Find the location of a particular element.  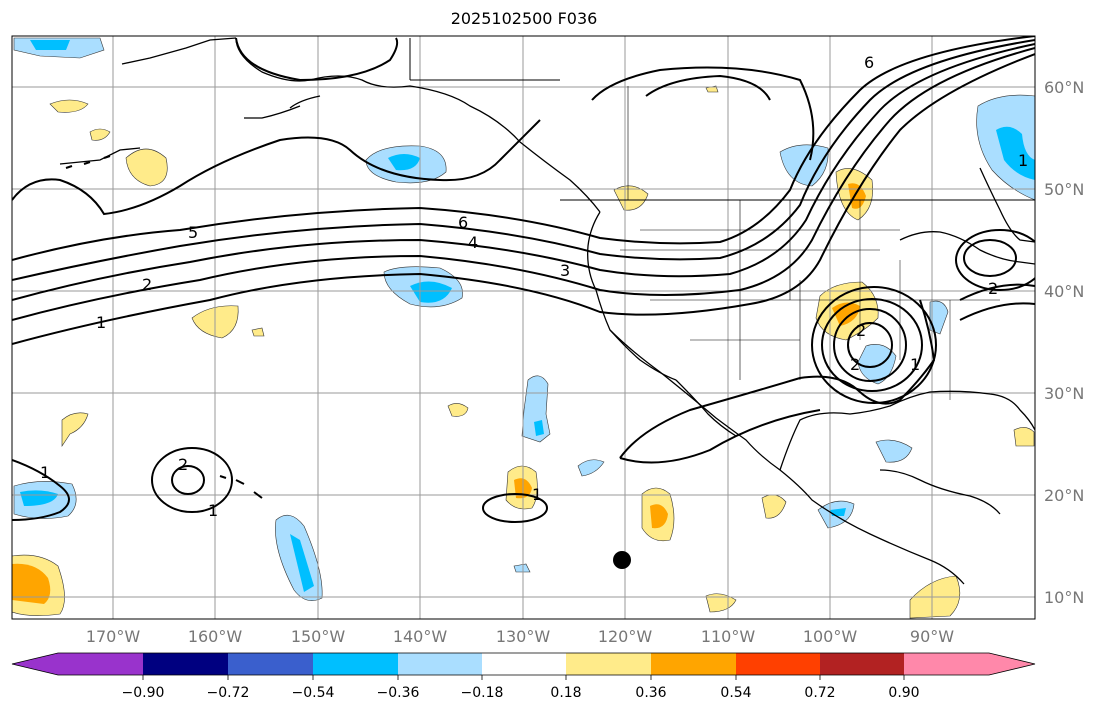

svg-text: 160°W is located at coordinates (215, 636).